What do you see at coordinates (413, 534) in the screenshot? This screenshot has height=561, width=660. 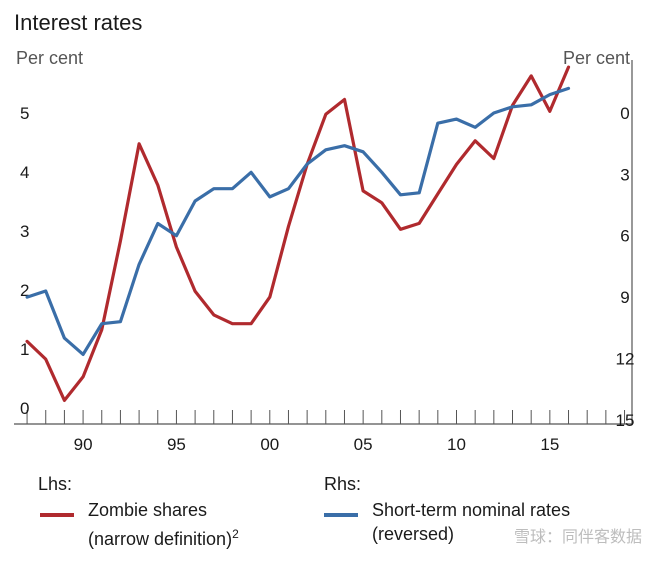 I see `legend-label-rates-line2: (reversed)` at bounding box center [413, 534].